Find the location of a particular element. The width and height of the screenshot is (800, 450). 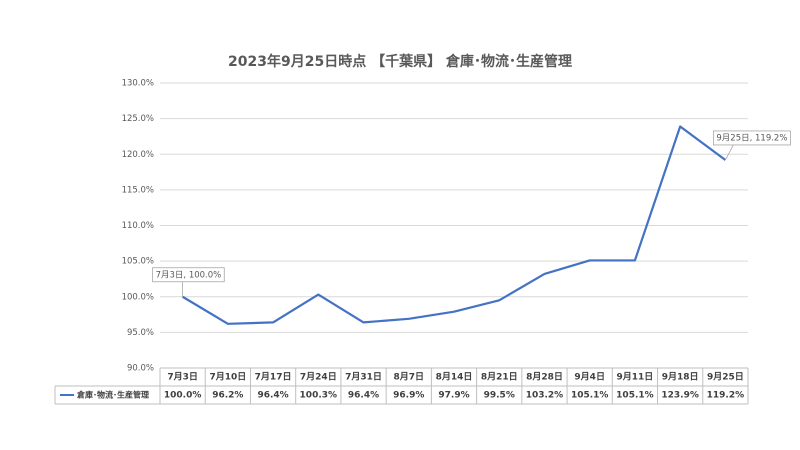

y-tick-label: 115.0% is located at coordinates (138, 190).